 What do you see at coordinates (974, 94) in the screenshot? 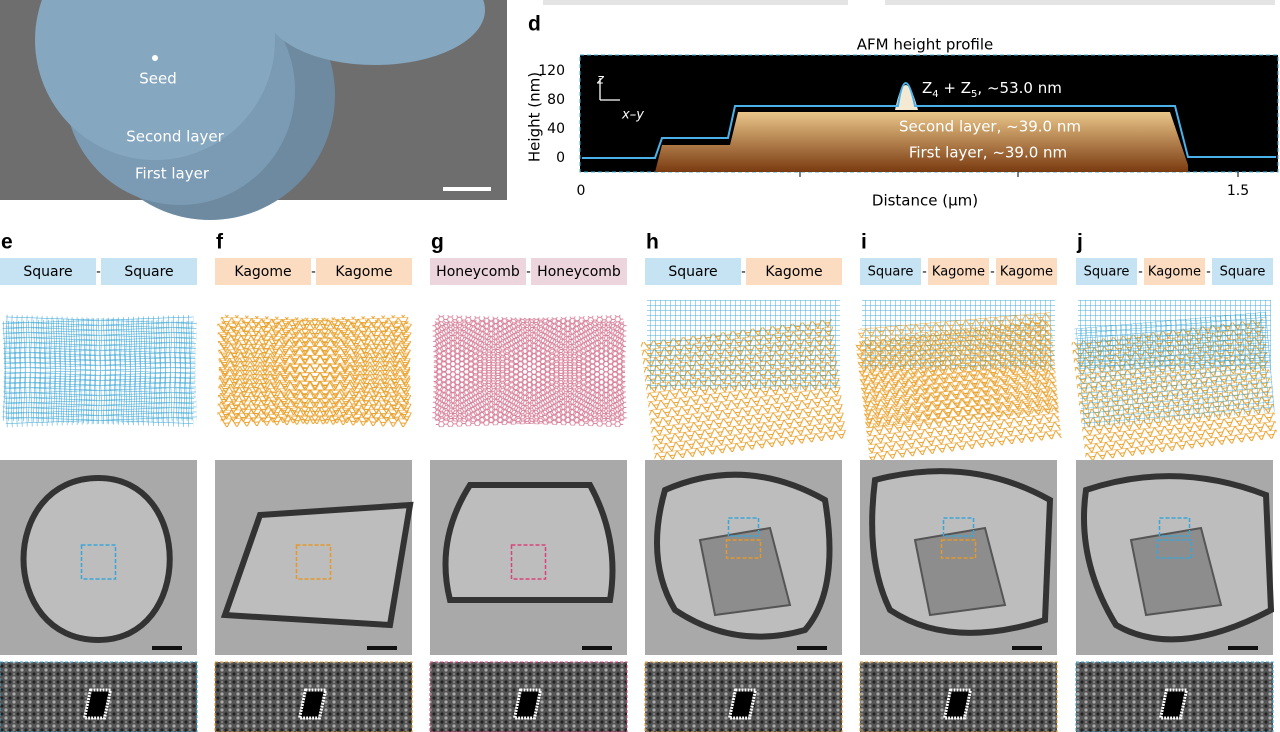
I see `annotation-part: 5` at bounding box center [974, 94].